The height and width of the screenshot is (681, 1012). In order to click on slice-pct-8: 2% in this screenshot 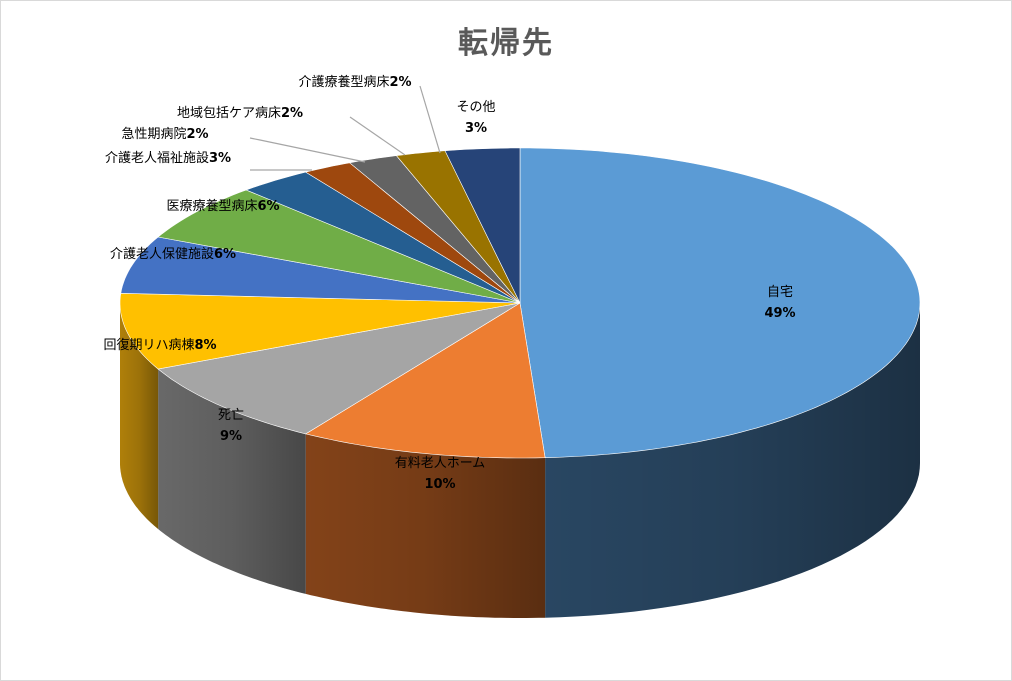, I will do `click(292, 113)`.